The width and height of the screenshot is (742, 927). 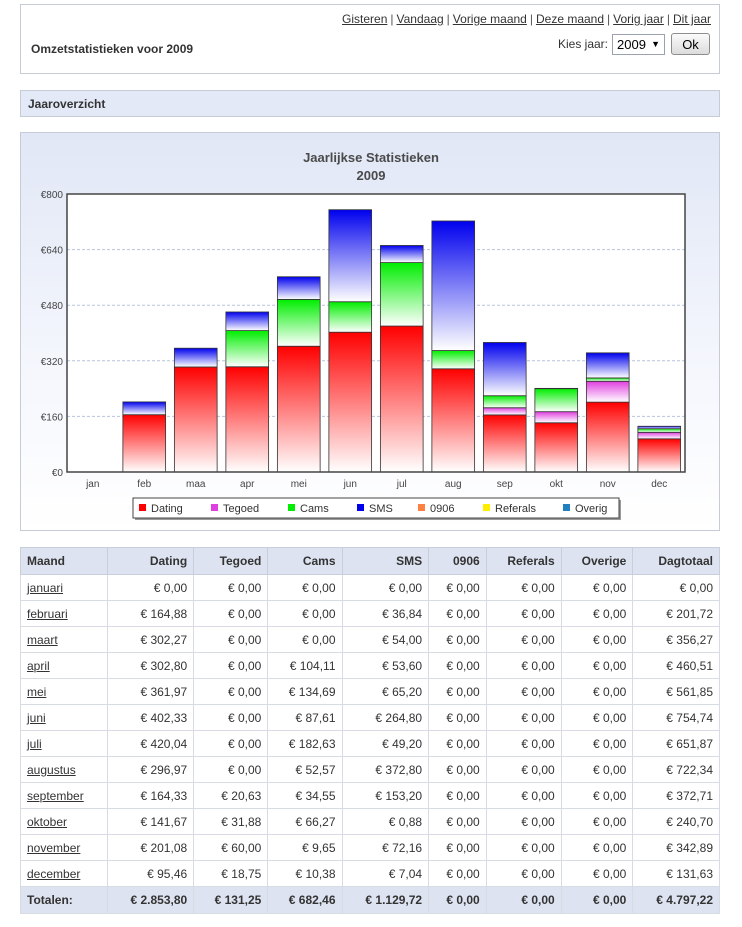 What do you see at coordinates (655, 44) in the screenshot?
I see `chevron-down-icon: ▼` at bounding box center [655, 44].